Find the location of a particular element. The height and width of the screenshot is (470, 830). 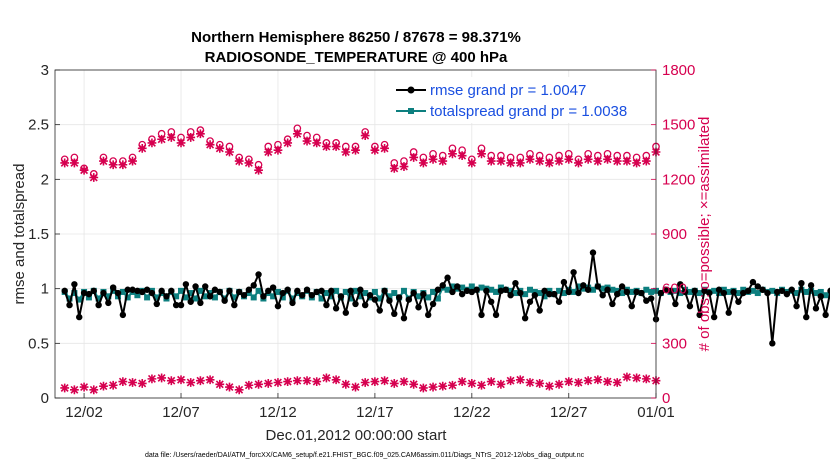

legend-spread-marker is located at coordinates (411, 111).